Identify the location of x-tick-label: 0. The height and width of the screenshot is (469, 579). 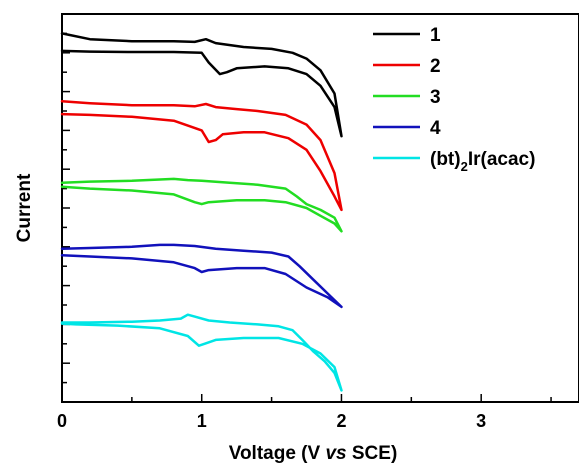
(62, 421).